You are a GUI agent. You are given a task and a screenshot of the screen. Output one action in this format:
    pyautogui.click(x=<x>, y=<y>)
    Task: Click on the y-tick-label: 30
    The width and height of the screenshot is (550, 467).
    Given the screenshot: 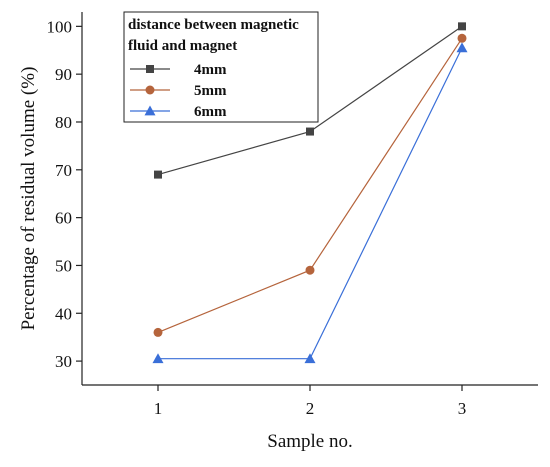 What is the action you would take?
    pyautogui.click(x=63, y=361)
    